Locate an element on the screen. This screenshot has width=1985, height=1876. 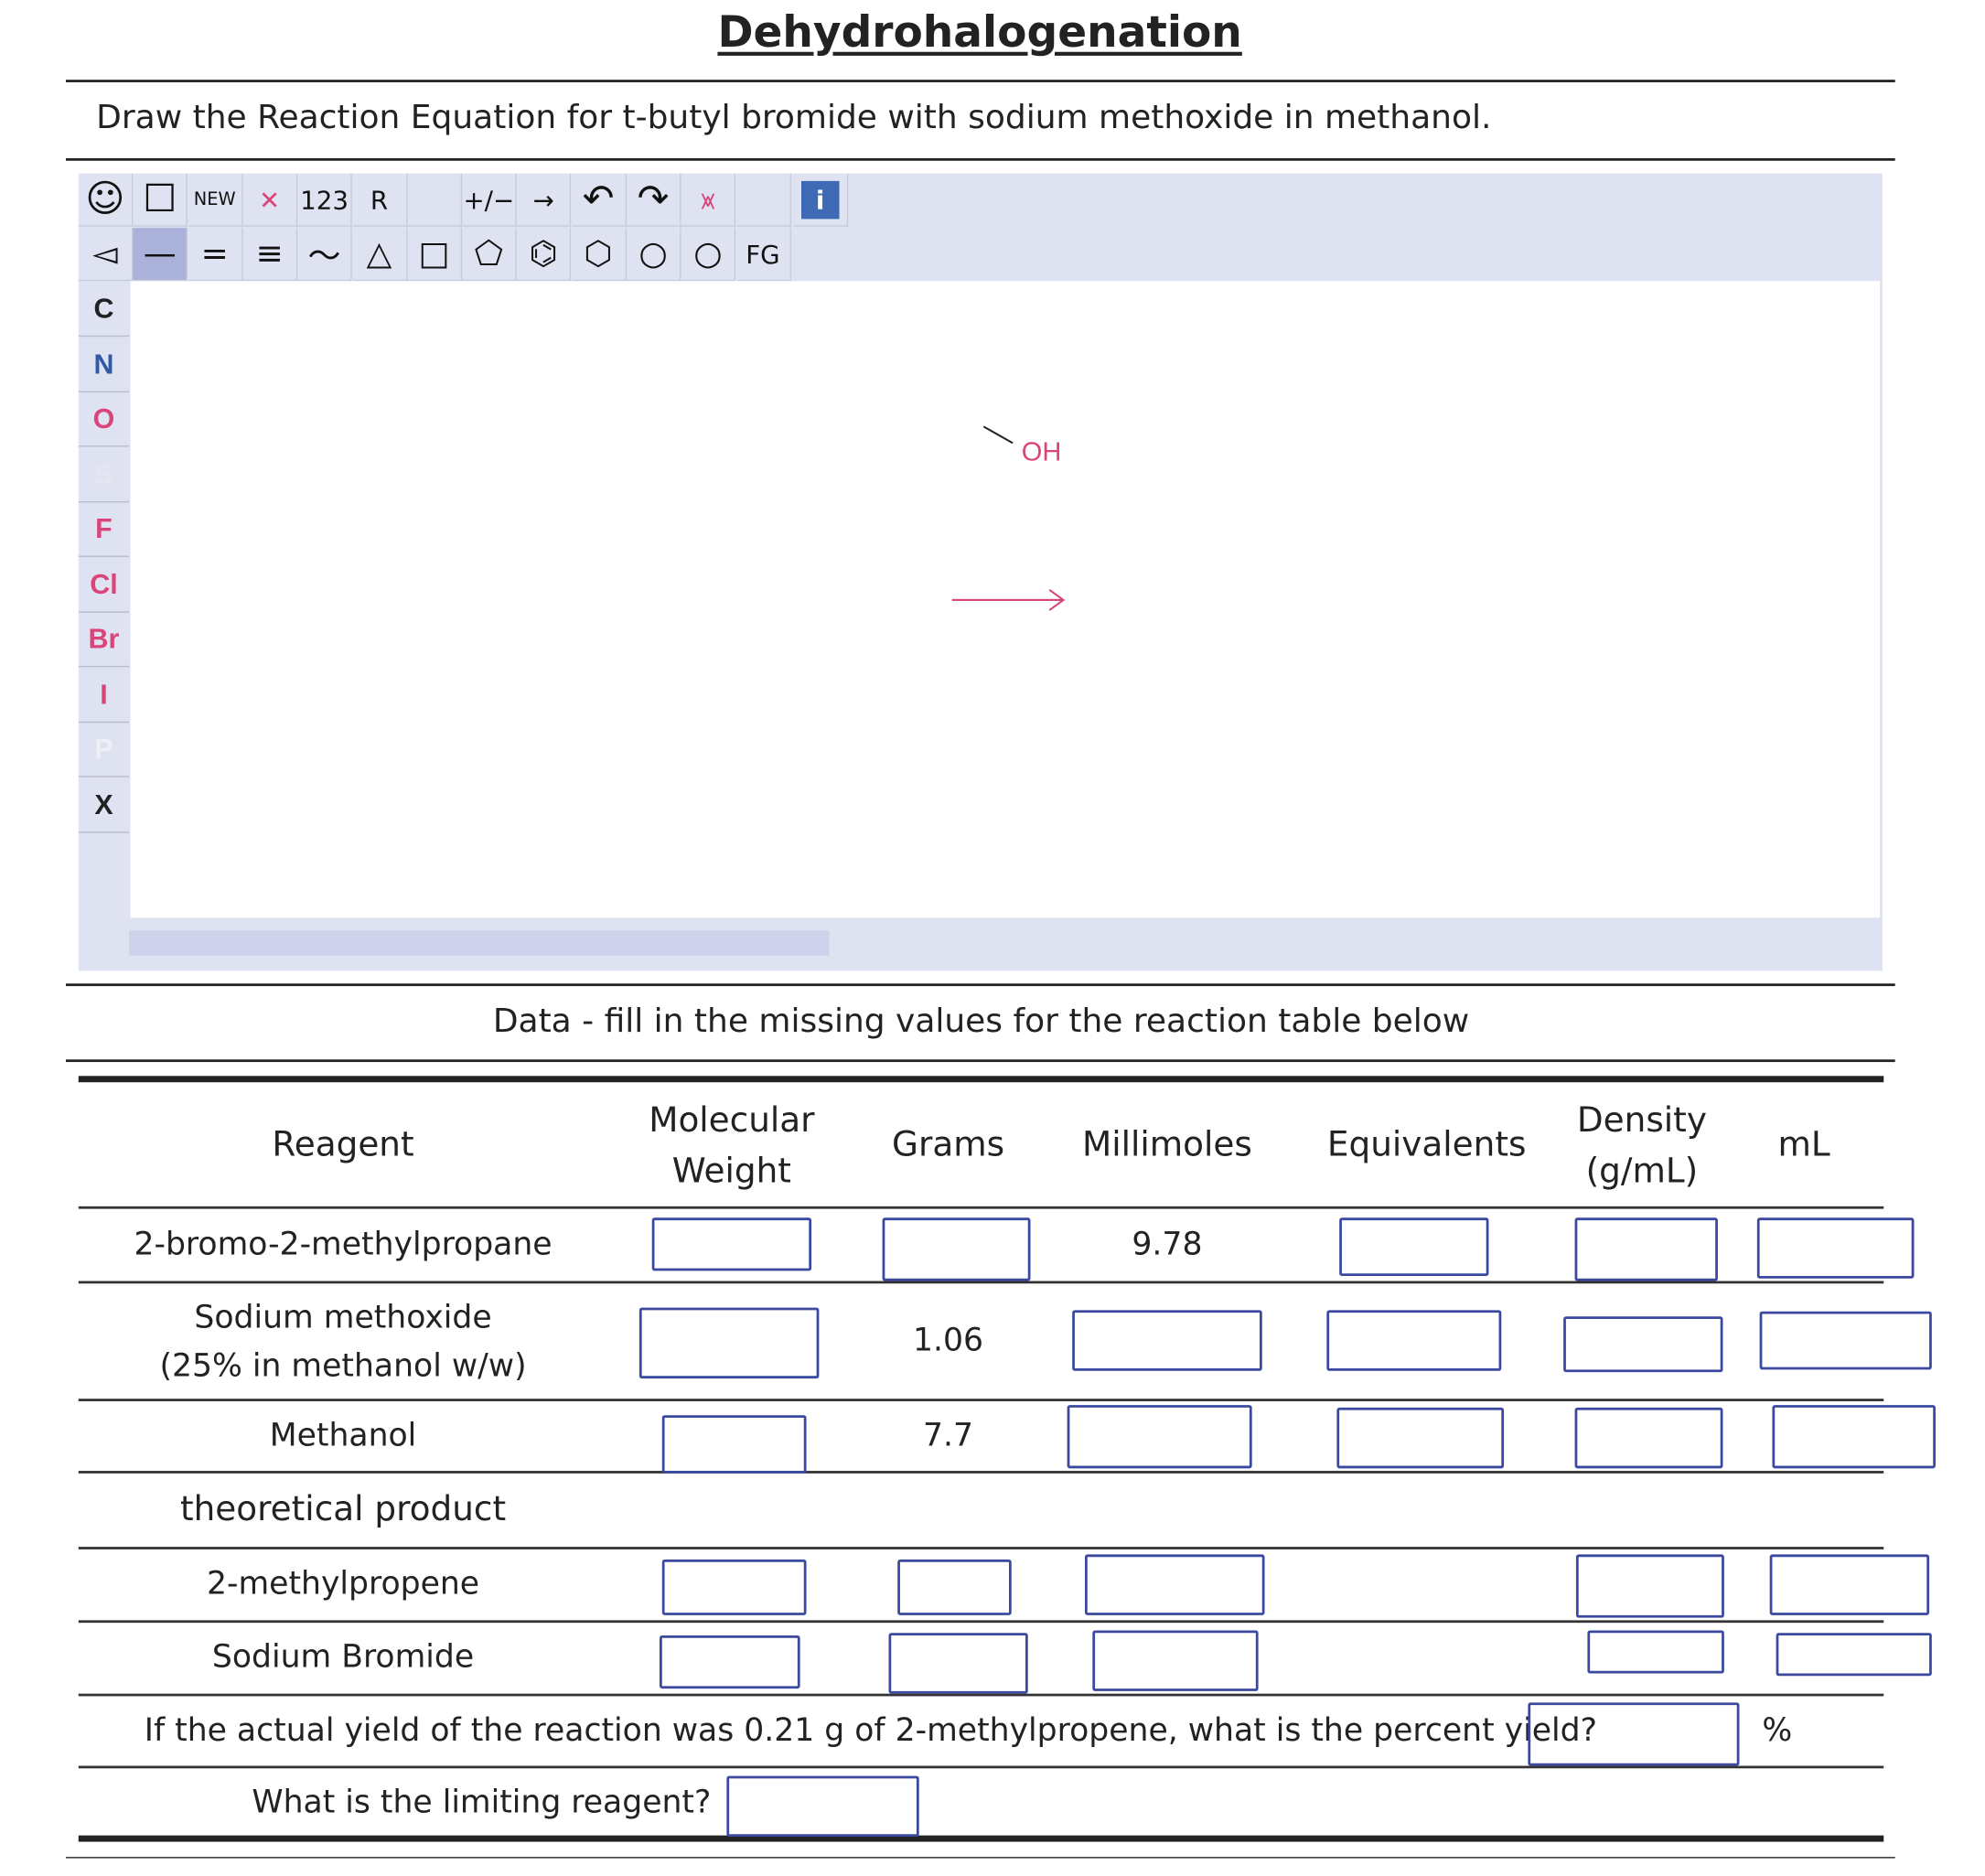
smiley-button: ☺ is located at coordinates (106, 200).